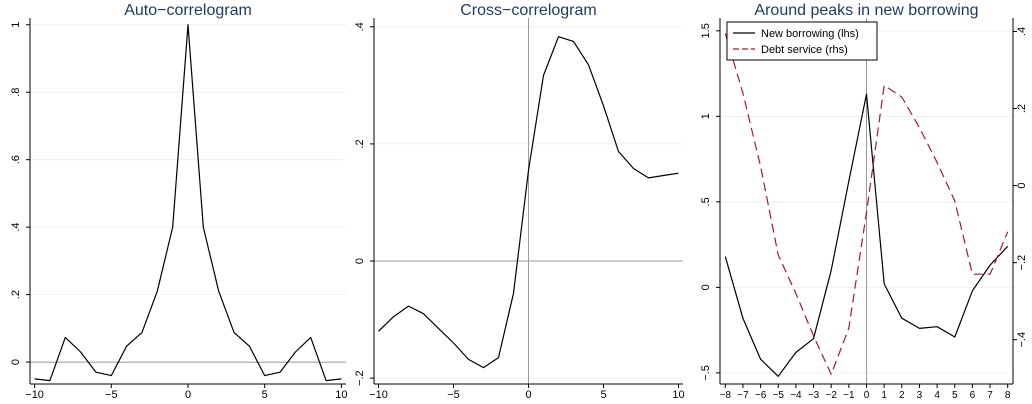  Describe the element at coordinates (1022, 340) in the screenshot. I see `y2-tick-label: −.4` at that location.